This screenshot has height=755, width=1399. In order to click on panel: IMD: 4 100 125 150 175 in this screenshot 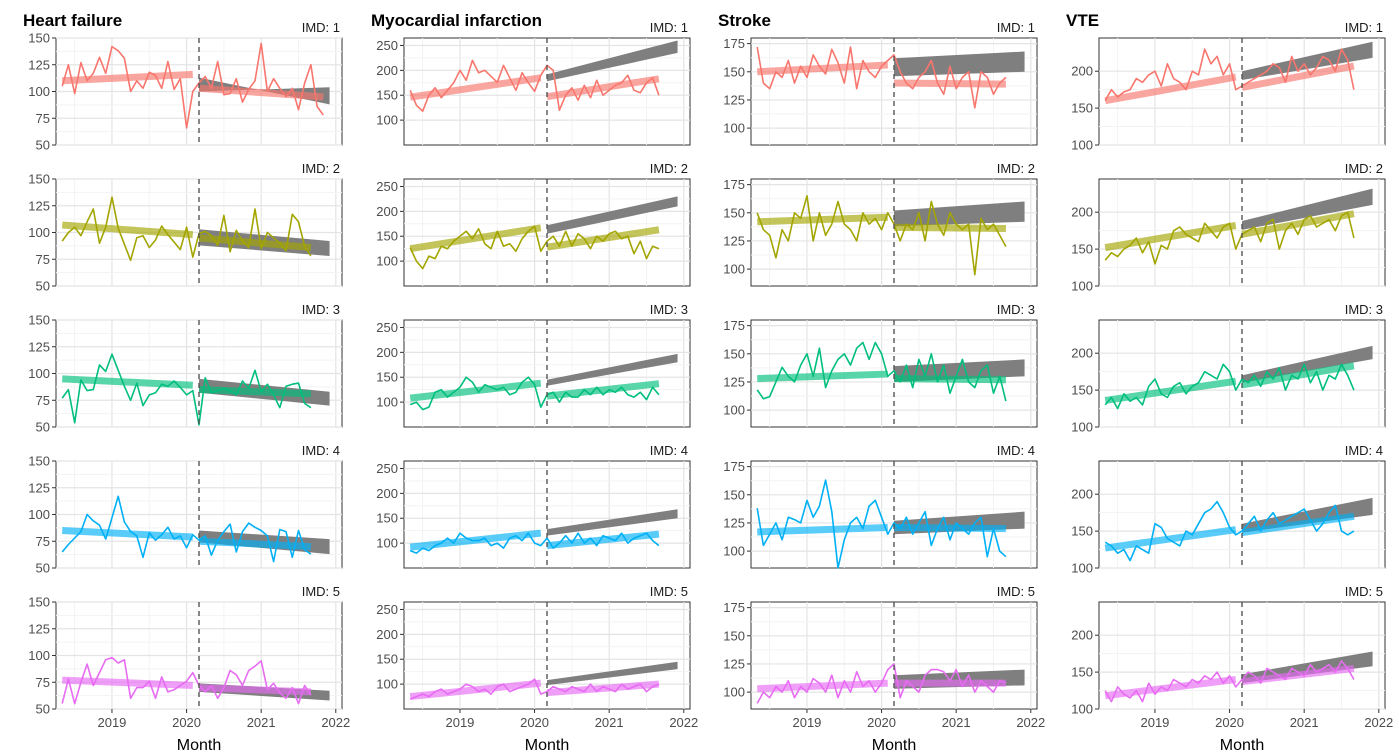, I will do `click(880, 506)`.